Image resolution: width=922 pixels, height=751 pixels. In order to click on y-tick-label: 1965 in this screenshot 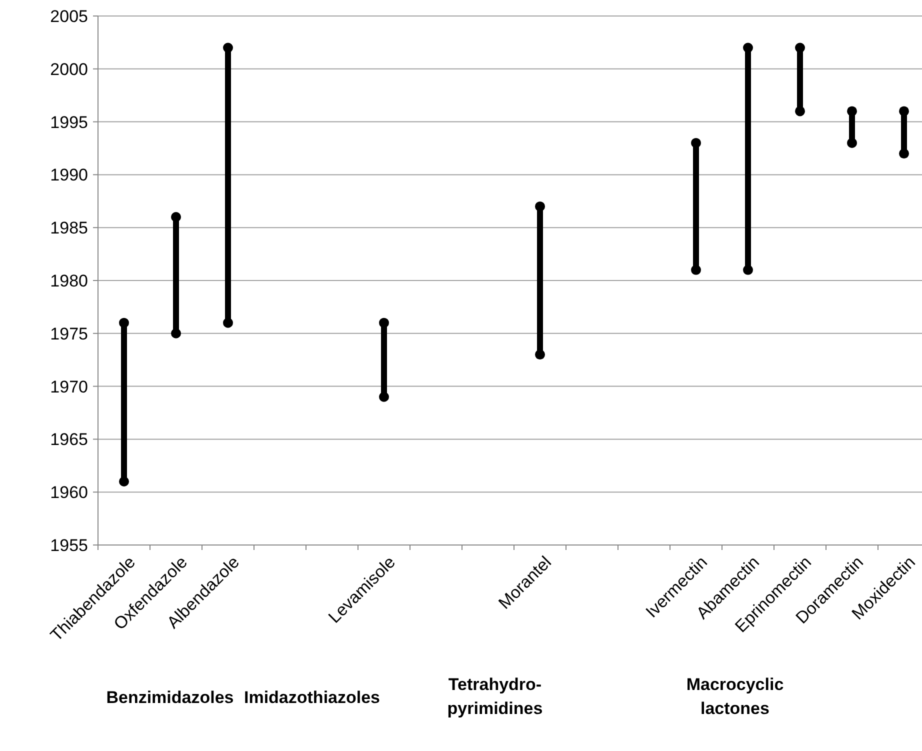, I will do `click(69, 440)`.